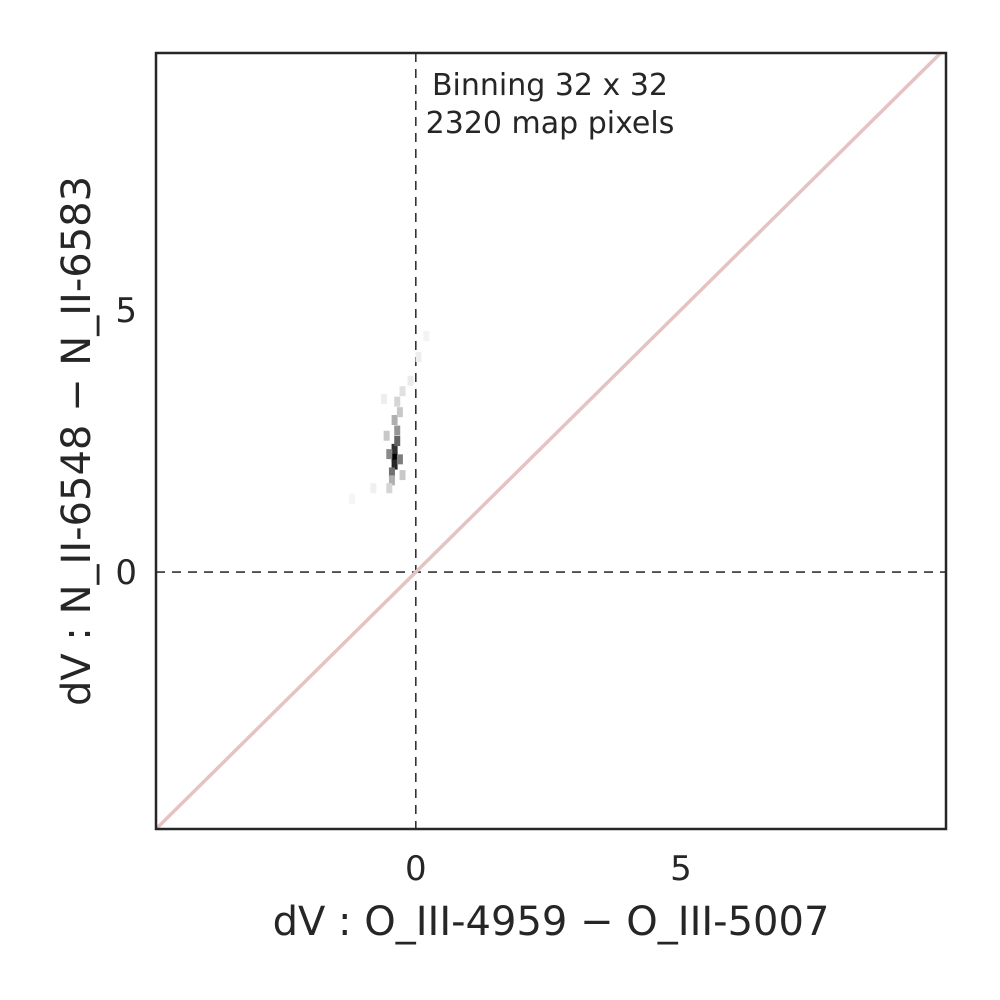 Image resolution: width=1000 pixels, height=1000 pixels. What do you see at coordinates (126, 311) in the screenshot?
I see `y-tick-label-1: 5` at bounding box center [126, 311].